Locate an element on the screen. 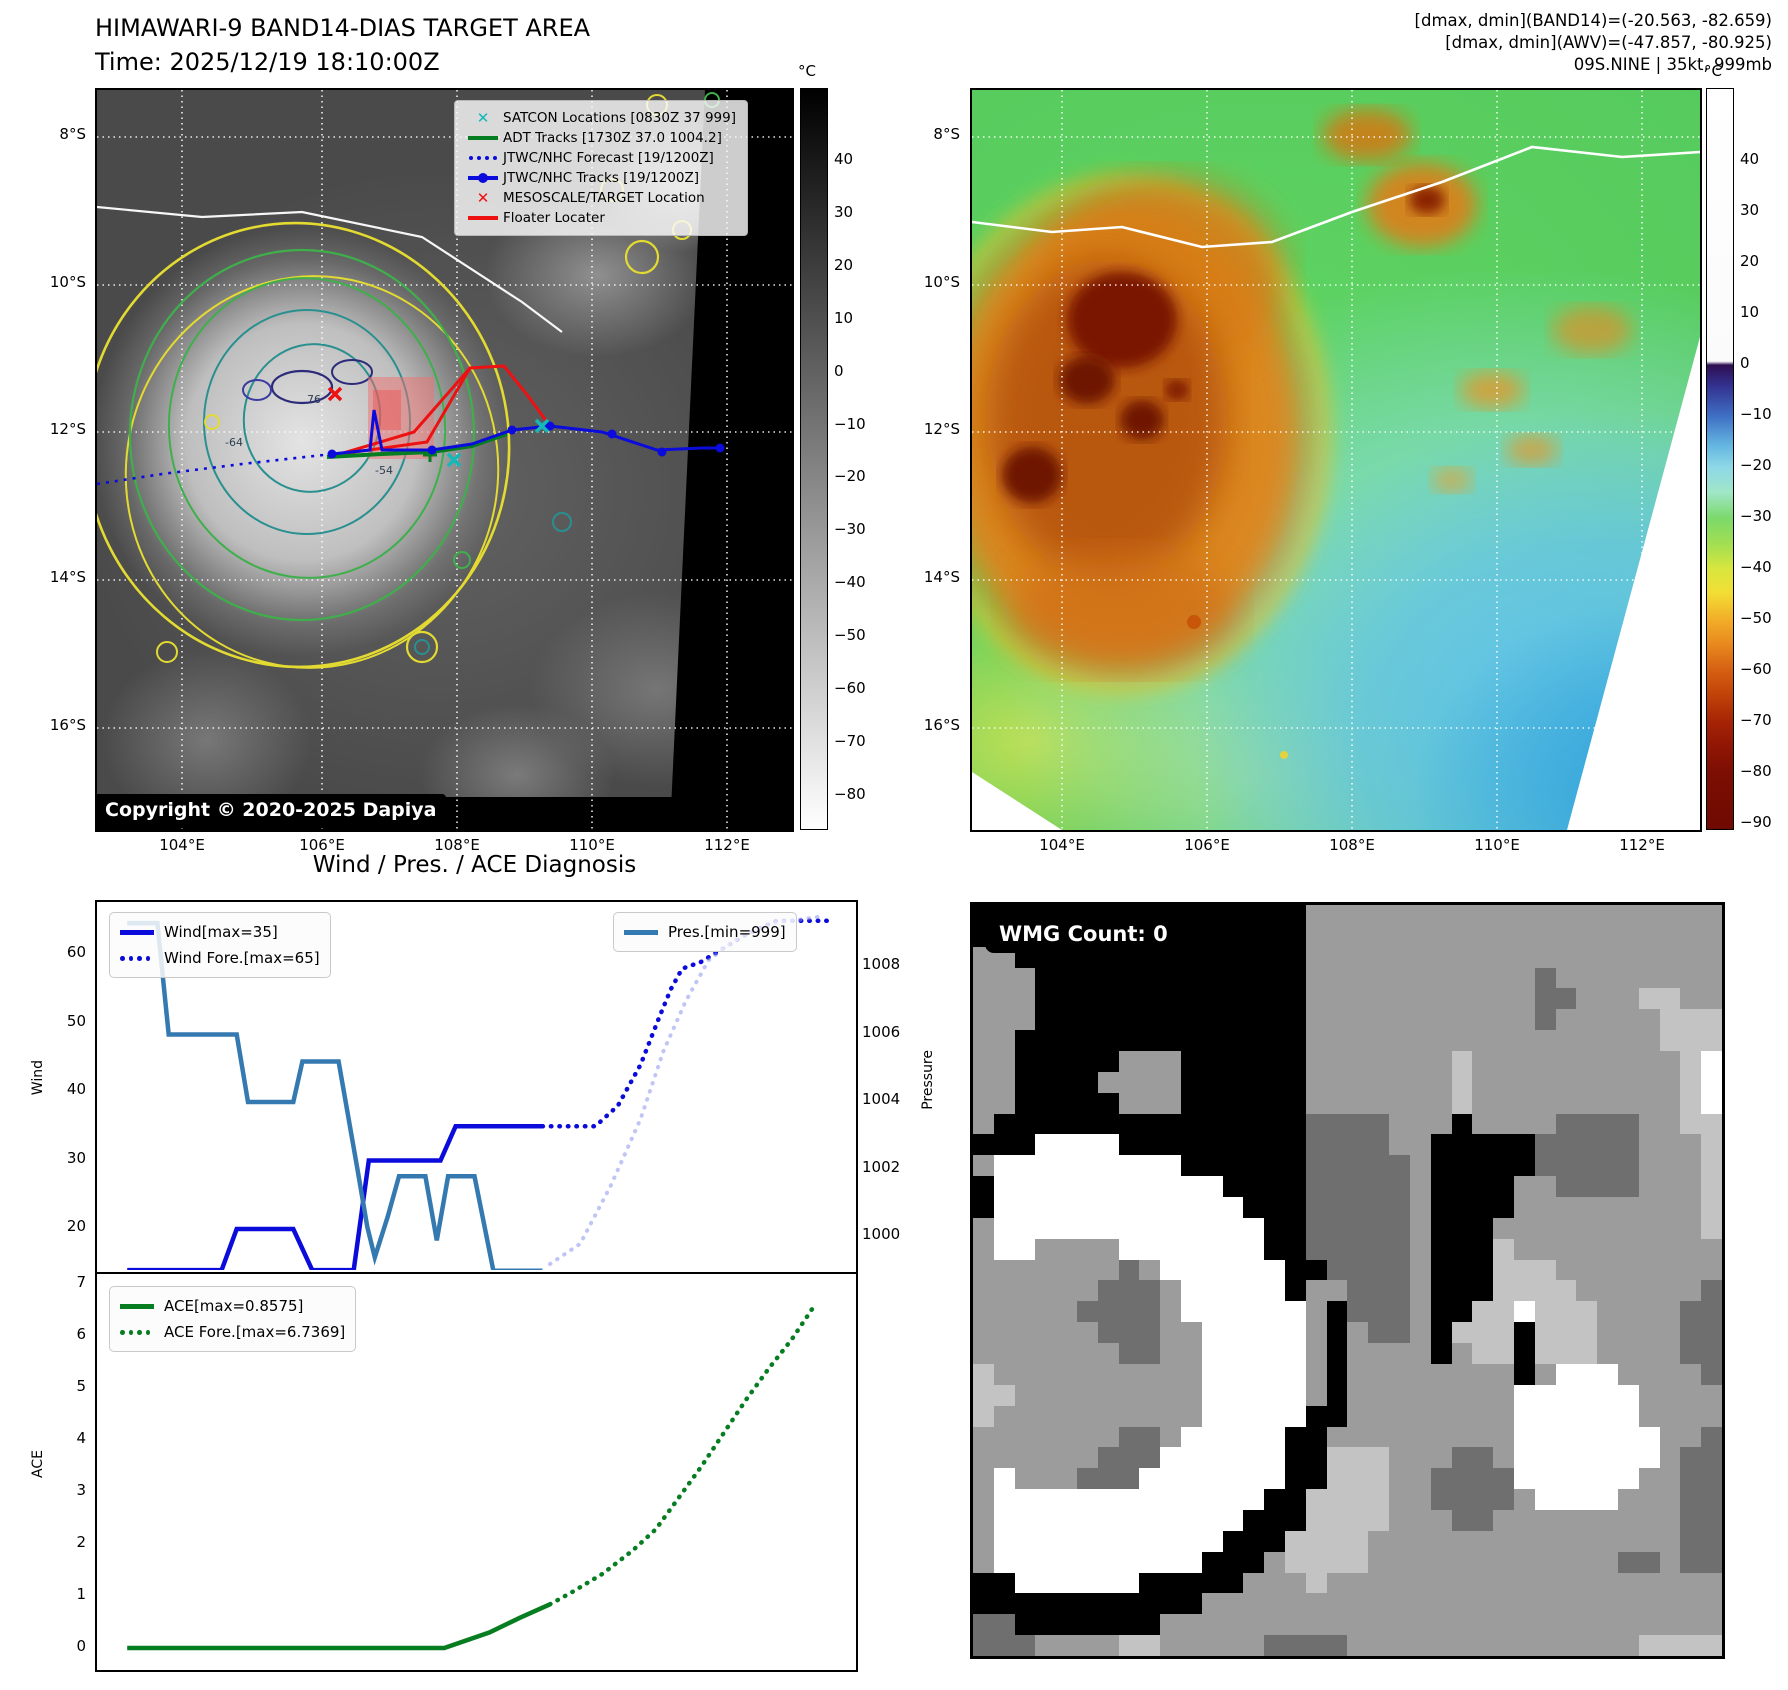 Image resolution: width=1788 pixels, height=1690 pixels. legend-label: JTWC/NHC Forecast [19/1200Z] is located at coordinates (608, 158).